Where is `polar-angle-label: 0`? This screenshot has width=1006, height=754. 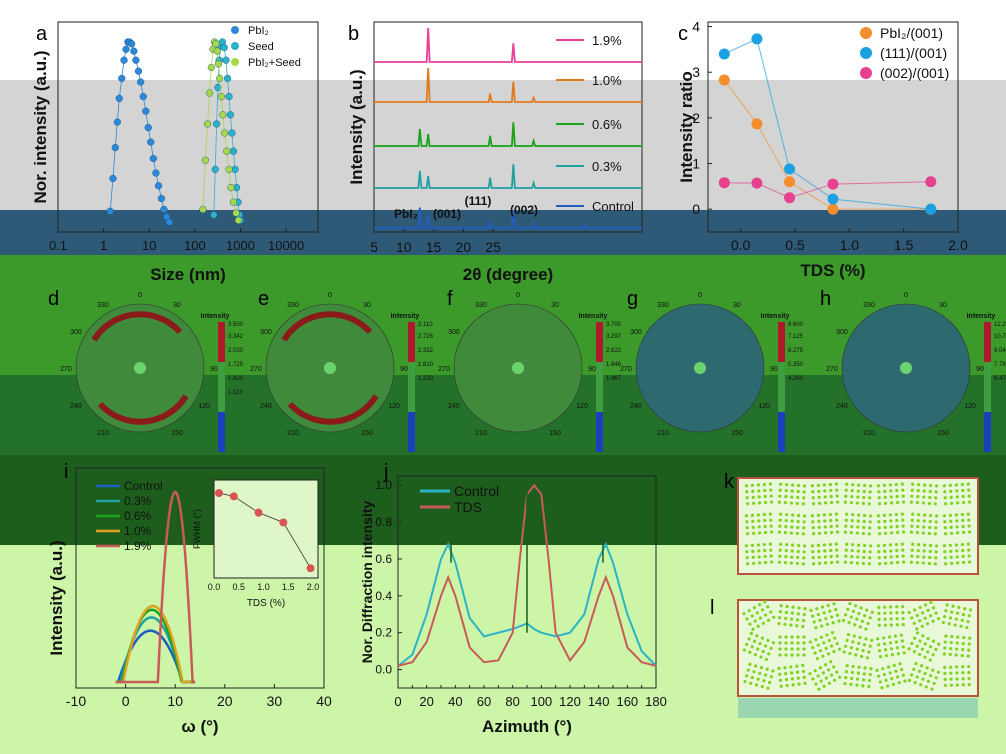
polar-angle-label: 0 is located at coordinates (700, 295).